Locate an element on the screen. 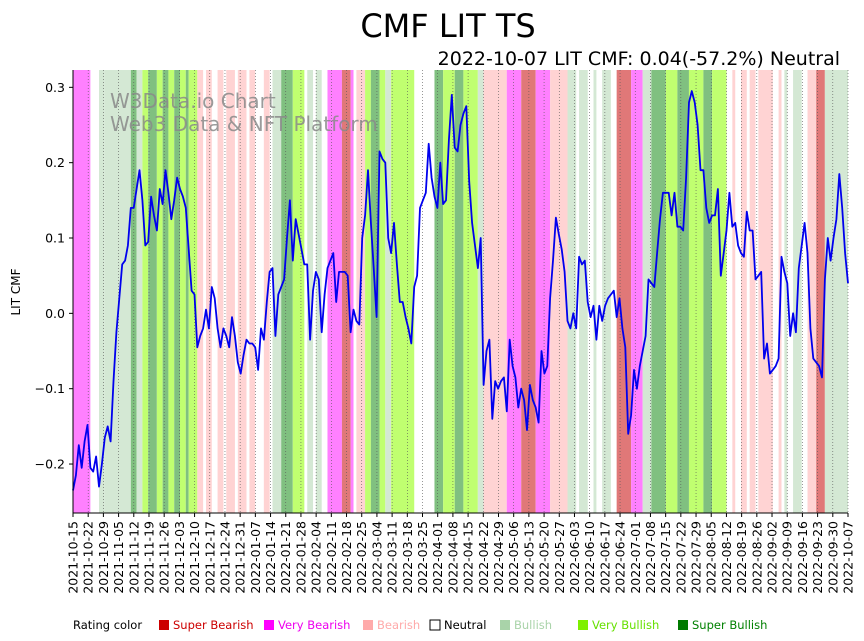 This screenshot has width=864, height=641. x-tick-label: 2022-07-29 is located at coordinates (696, 557).